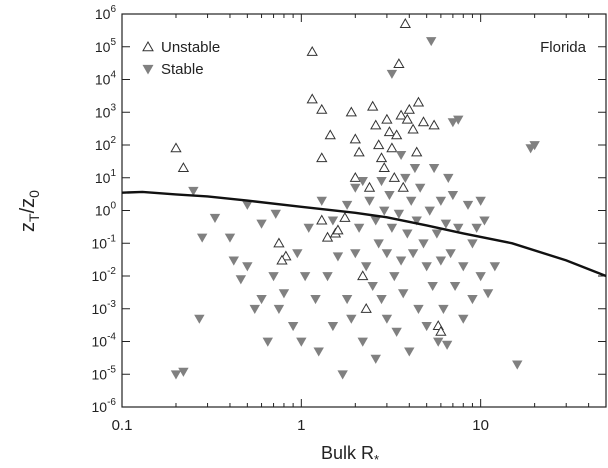 The height and width of the screenshot is (468, 608). What do you see at coordinates (113, 140) in the screenshot?
I see `y-tick-exponent: 2` at bounding box center [113, 140].